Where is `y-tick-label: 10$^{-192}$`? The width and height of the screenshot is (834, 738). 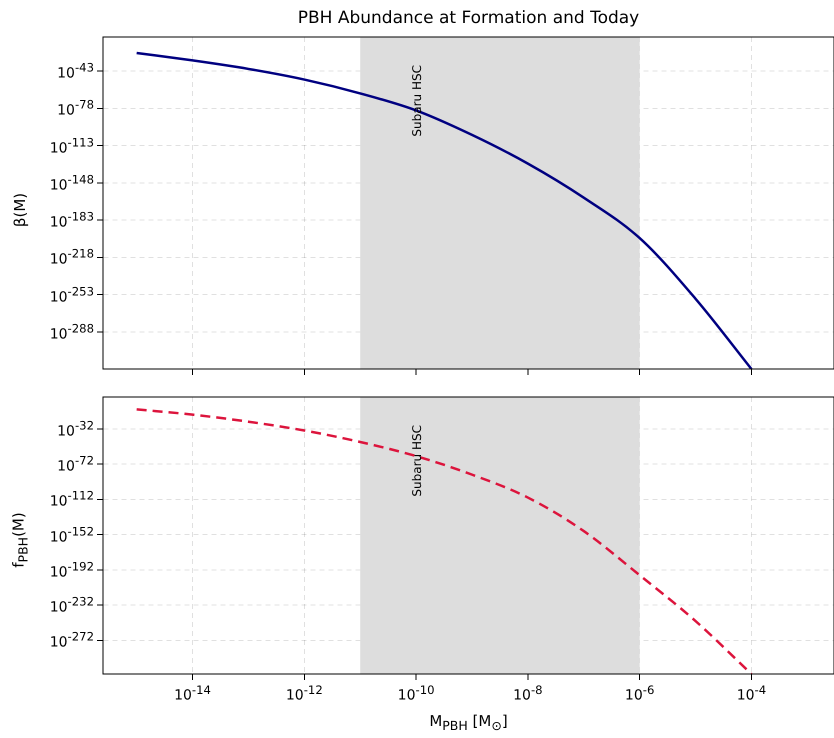 y-tick-label: 10$^{-192}$ is located at coordinates (72, 570).